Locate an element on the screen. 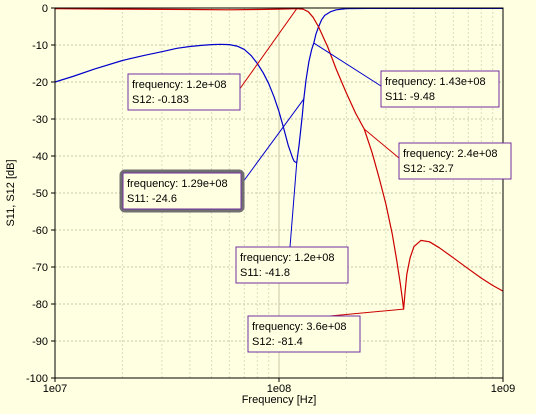 The height and width of the screenshot is (414, 536). datatip: frequency: 1.29e+08 S11: -24.6 is located at coordinates (182, 191).